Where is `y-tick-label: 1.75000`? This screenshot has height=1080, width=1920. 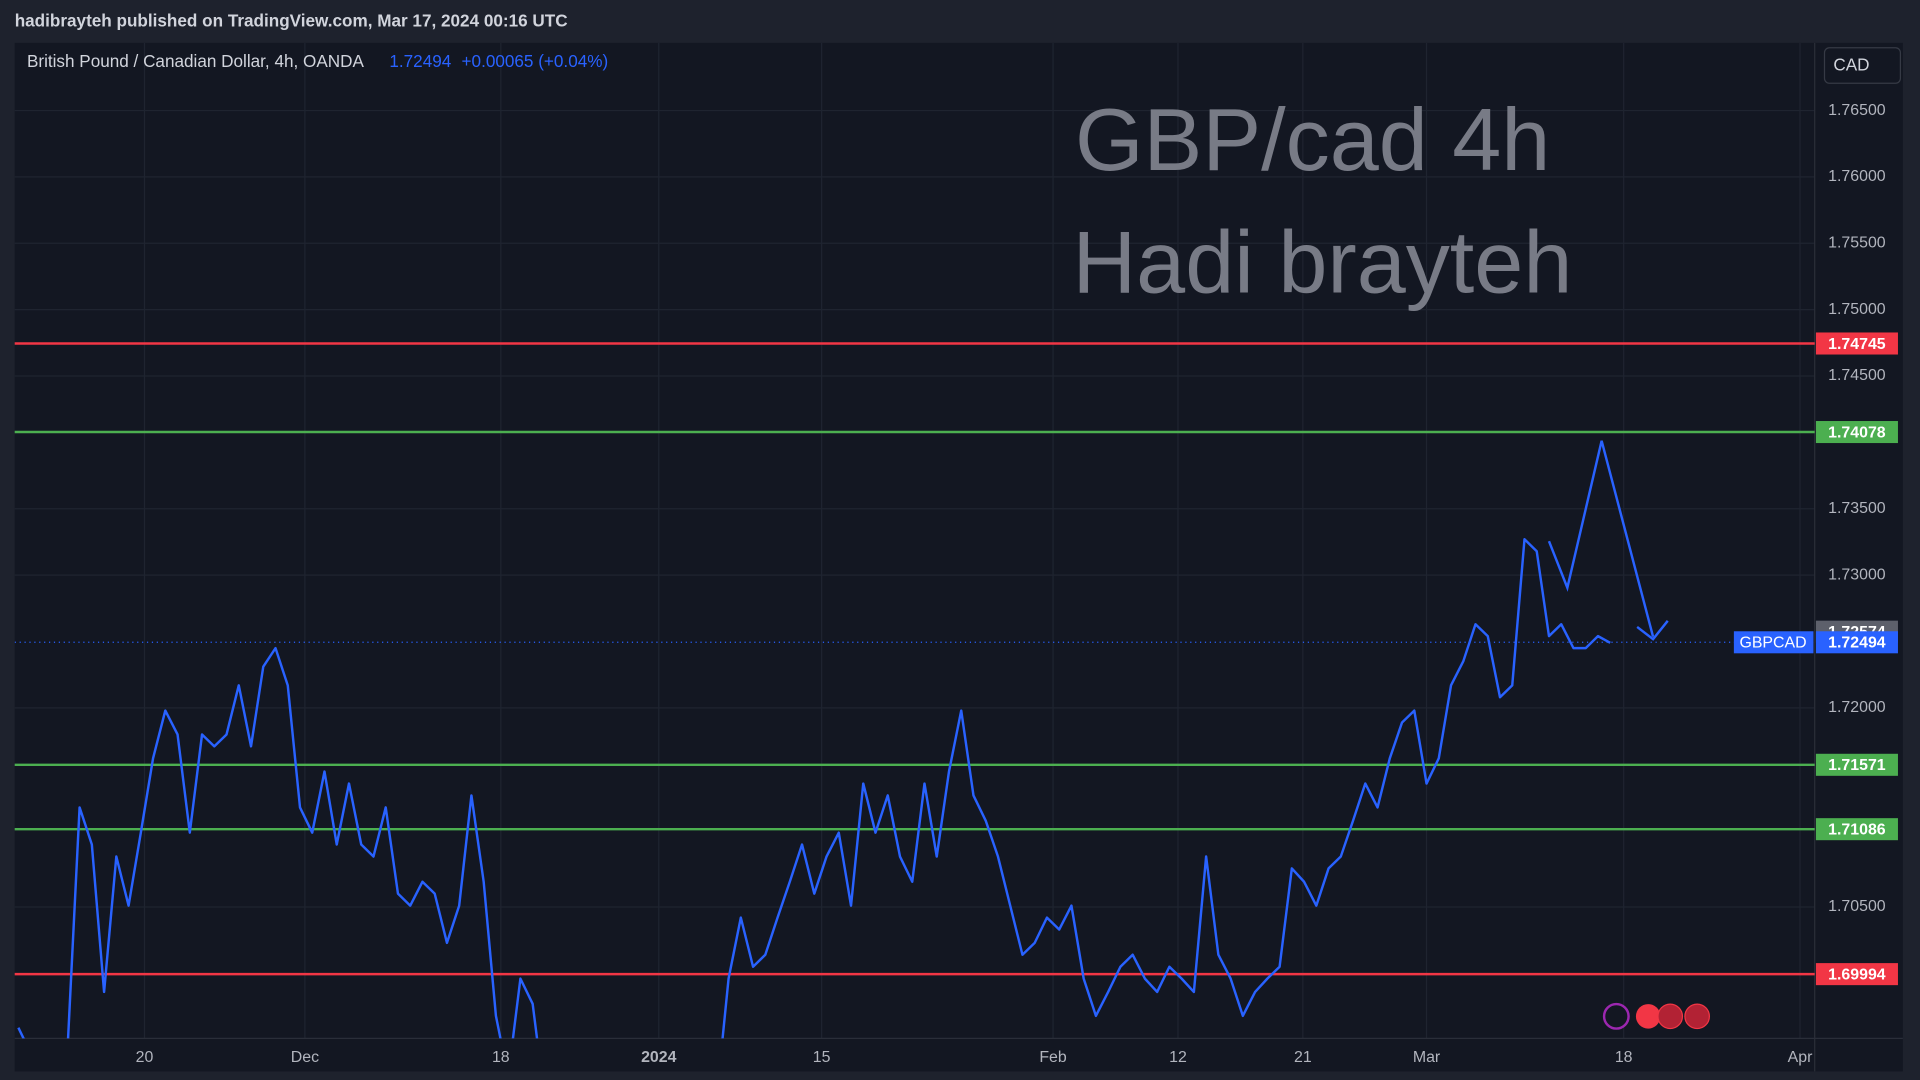
y-tick-label: 1.75000 is located at coordinates (1857, 309).